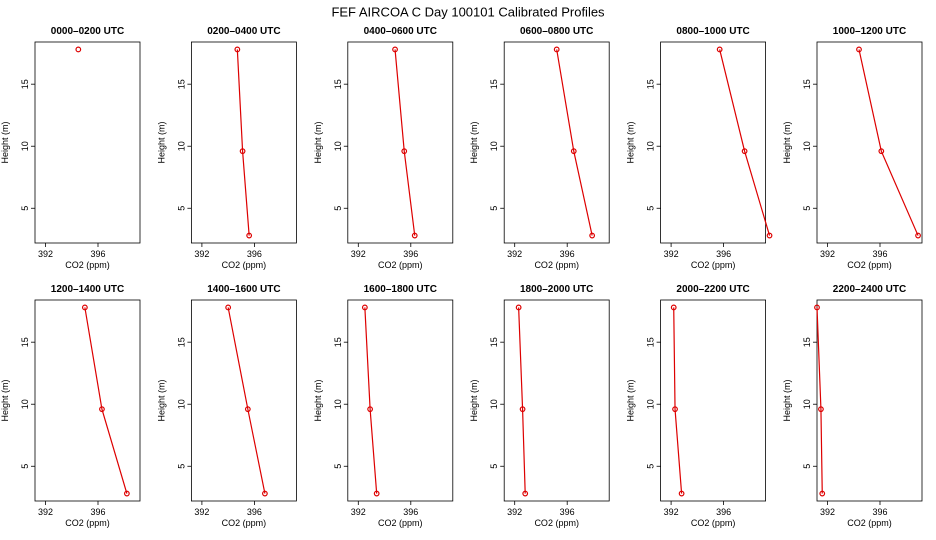 The height and width of the screenshot is (540, 936). Describe the element at coordinates (87, 289) in the screenshot. I see `panel-title: 1200–1400 UTC` at that location.